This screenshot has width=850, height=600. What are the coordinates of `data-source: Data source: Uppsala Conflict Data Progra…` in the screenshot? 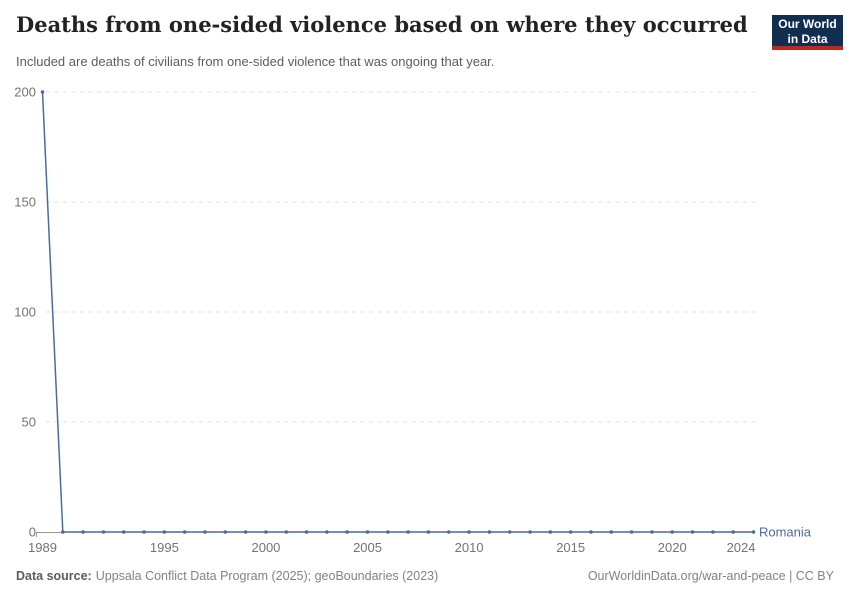 It's located at (227, 576).